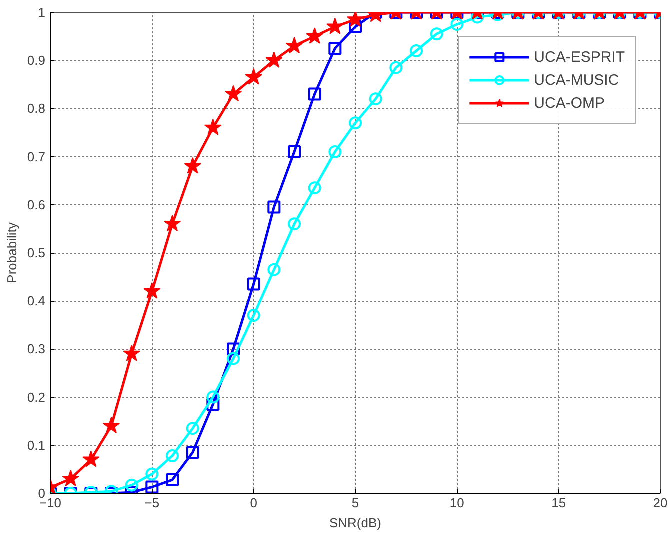 The height and width of the screenshot is (533, 672). What do you see at coordinates (36, 301) in the screenshot?
I see `y-tick-label: 0.4` at bounding box center [36, 301].